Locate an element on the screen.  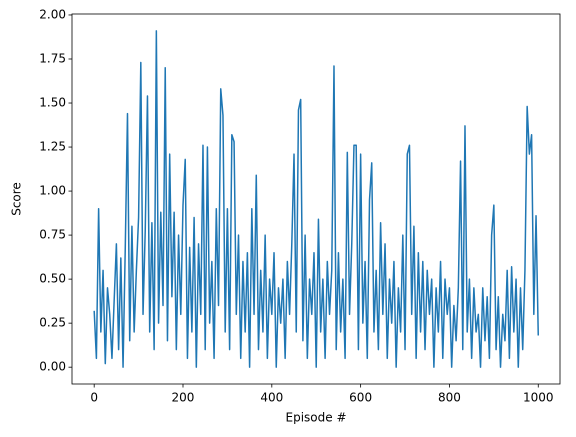
x-tick-label: 600 is located at coordinates (360, 398).